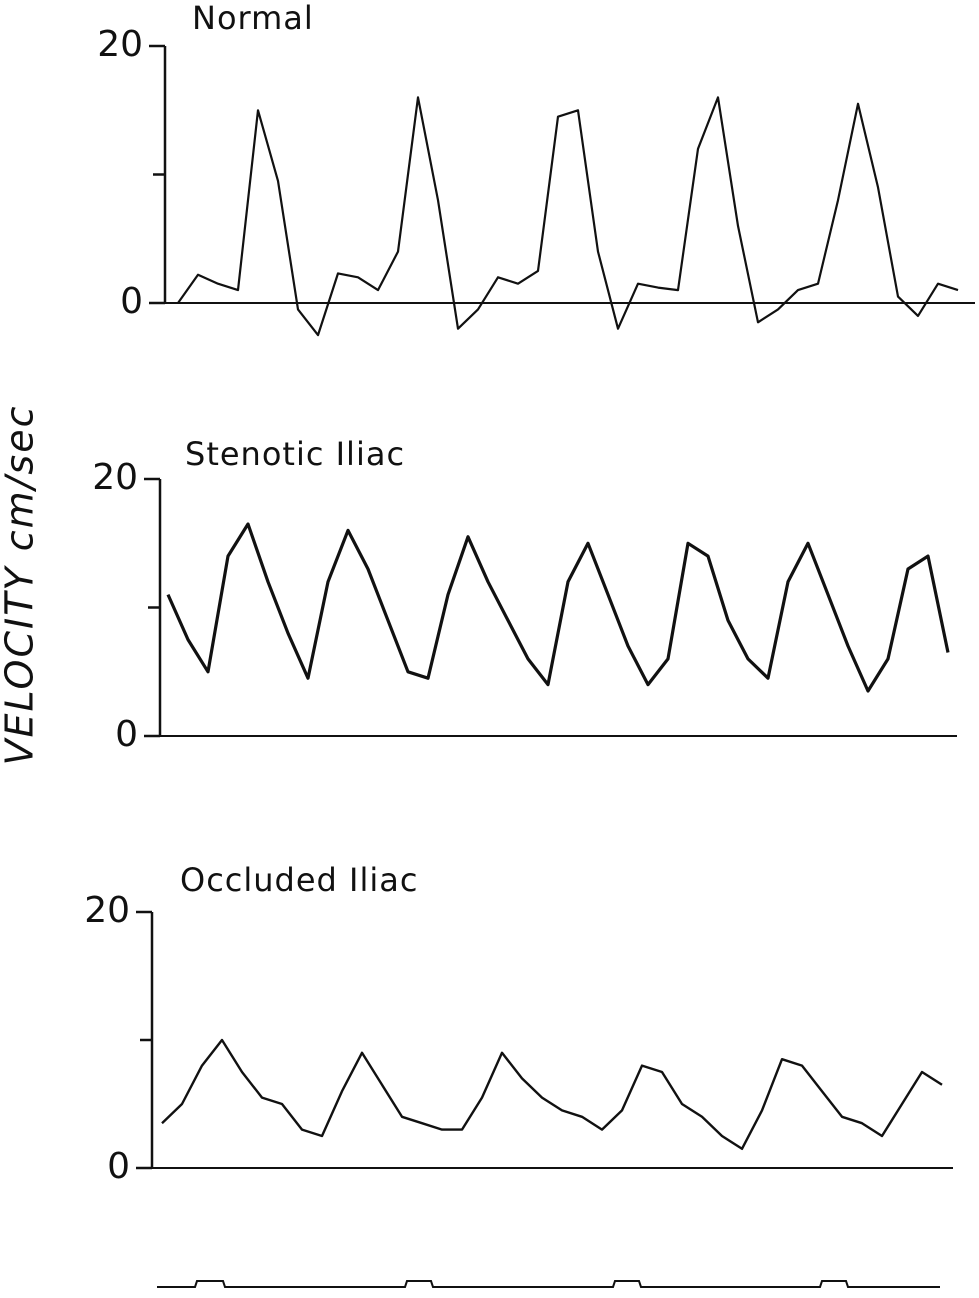  Describe the element at coordinates (253, 18) in the screenshot. I see `chart-title: Normal` at that location.